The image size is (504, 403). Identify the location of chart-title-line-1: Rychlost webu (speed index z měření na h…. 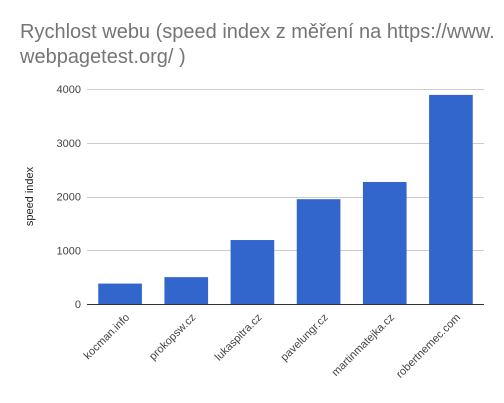
(257, 32).